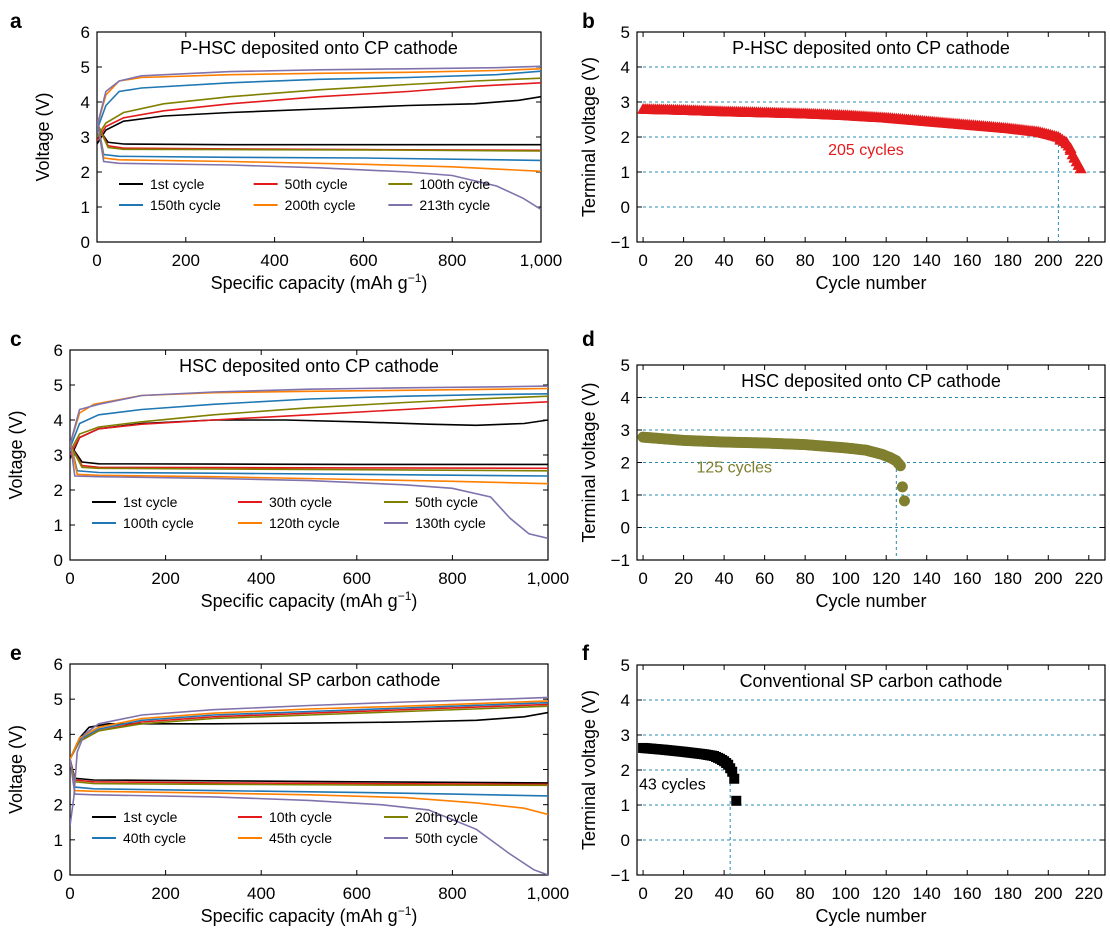 Image resolution: width=1110 pixels, height=940 pixels. What do you see at coordinates (588, 21) in the screenshot?
I see `panel-letter-b: b` at bounding box center [588, 21].